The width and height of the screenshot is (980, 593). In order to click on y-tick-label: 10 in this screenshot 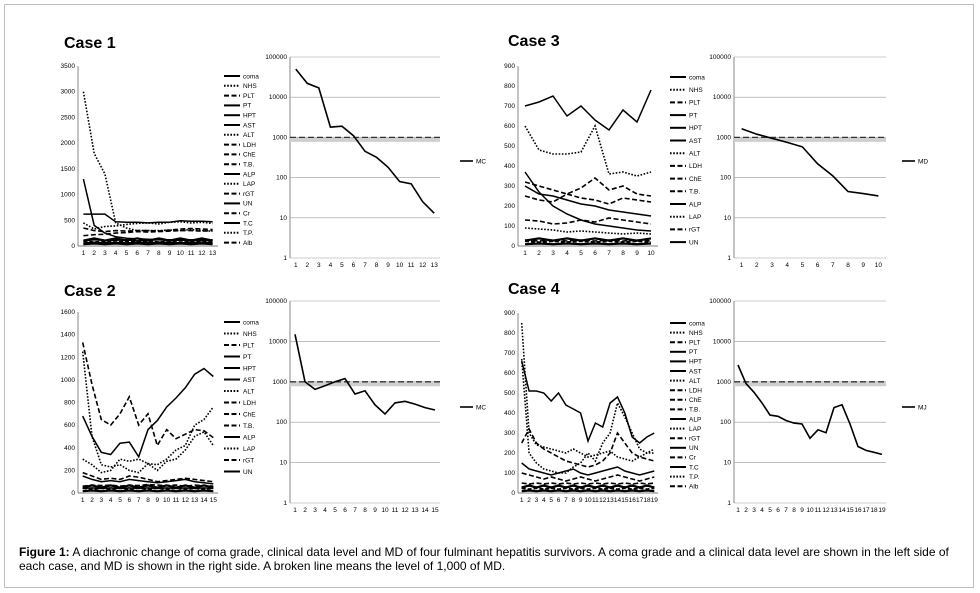, I will do `click(728, 463)`.